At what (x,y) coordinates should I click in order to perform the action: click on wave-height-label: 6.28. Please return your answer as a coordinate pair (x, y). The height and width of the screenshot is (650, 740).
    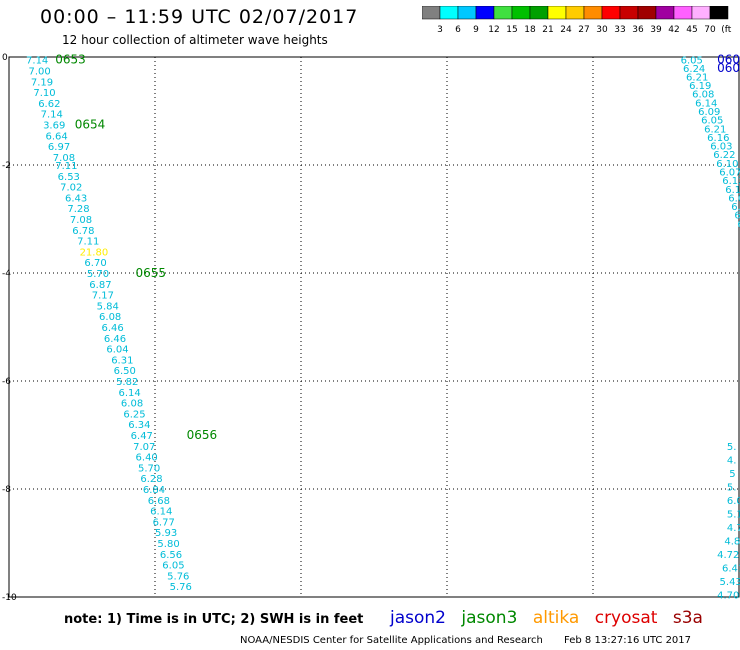
    Looking at the image, I should click on (151, 479).